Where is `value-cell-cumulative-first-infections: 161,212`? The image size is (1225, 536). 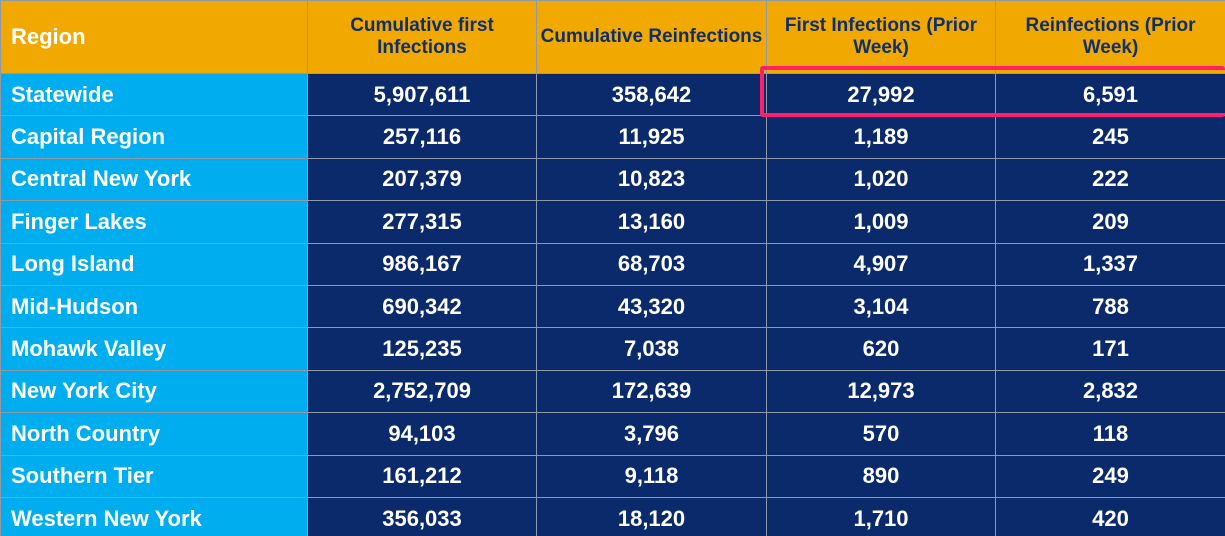 value-cell-cumulative-first-infections: 161,212 is located at coordinates (422, 476).